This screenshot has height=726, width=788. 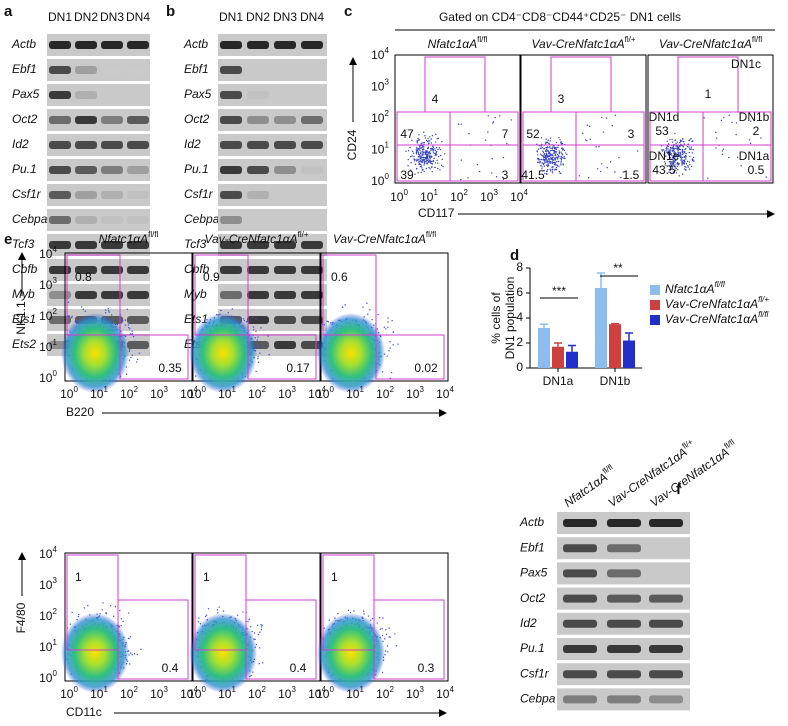 I want to click on gate-value: 47, so click(x=407, y=134).